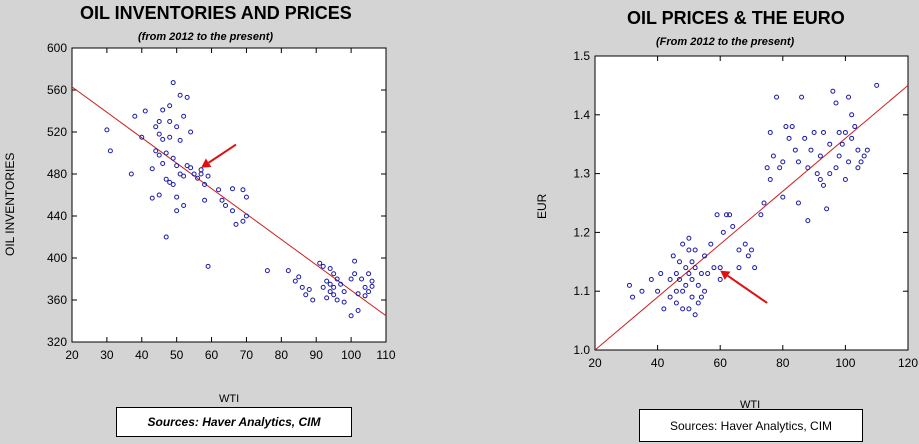 This screenshot has width=919, height=444. I want to click on chart1-x-tick-label: 90, so click(317, 355).